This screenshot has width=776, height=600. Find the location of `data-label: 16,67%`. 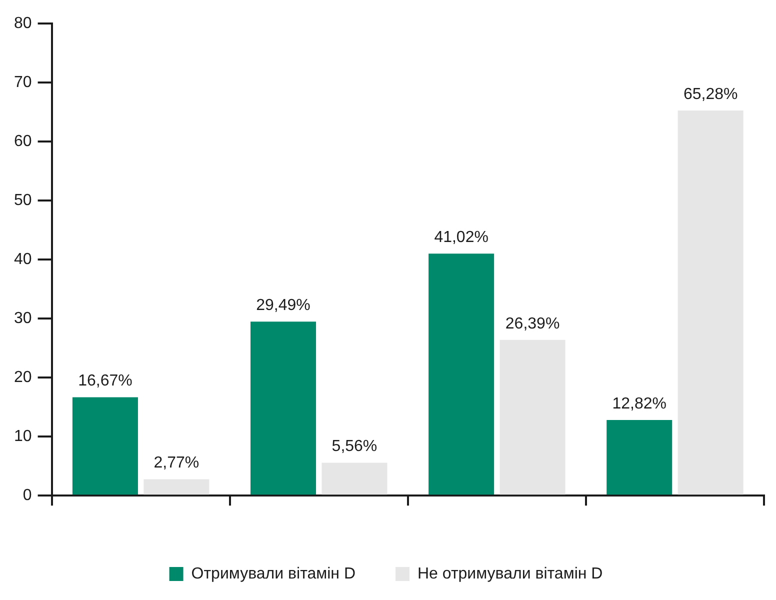

data-label: 16,67% is located at coordinates (105, 381).